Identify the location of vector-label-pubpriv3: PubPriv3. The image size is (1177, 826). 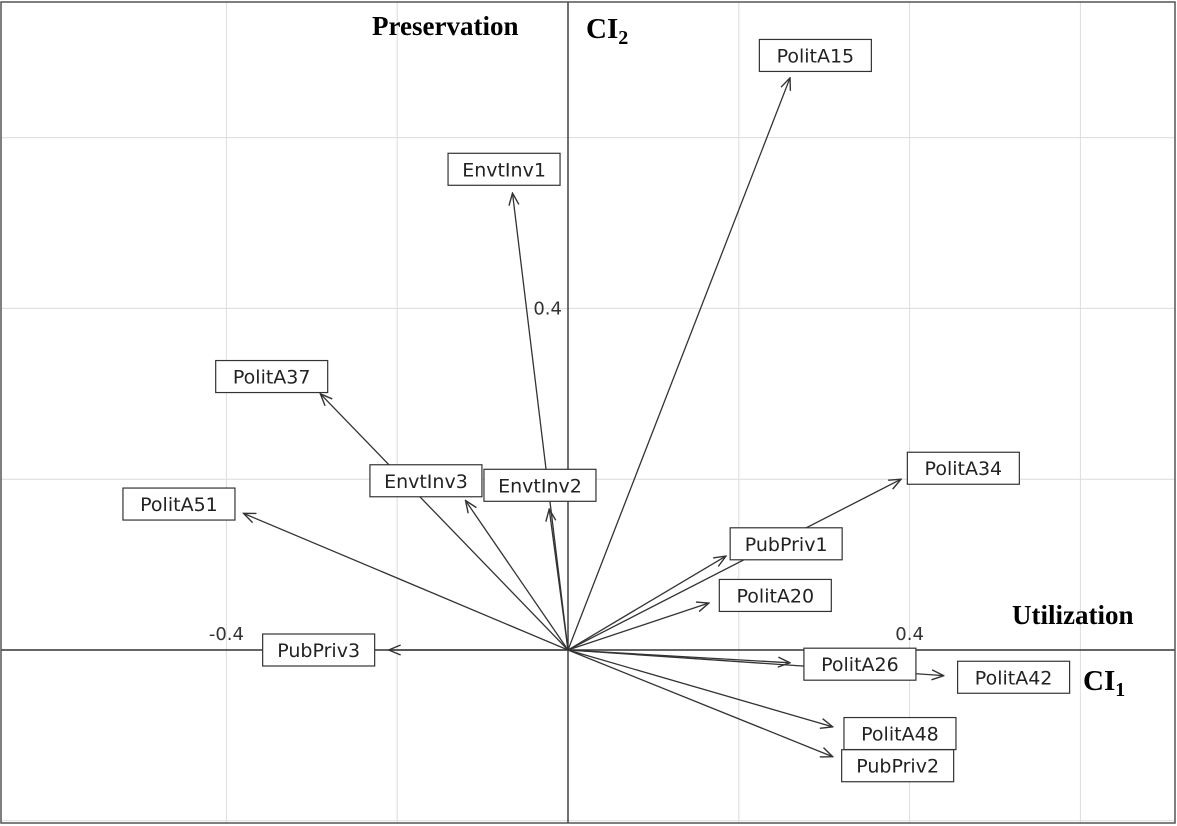
(319, 650).